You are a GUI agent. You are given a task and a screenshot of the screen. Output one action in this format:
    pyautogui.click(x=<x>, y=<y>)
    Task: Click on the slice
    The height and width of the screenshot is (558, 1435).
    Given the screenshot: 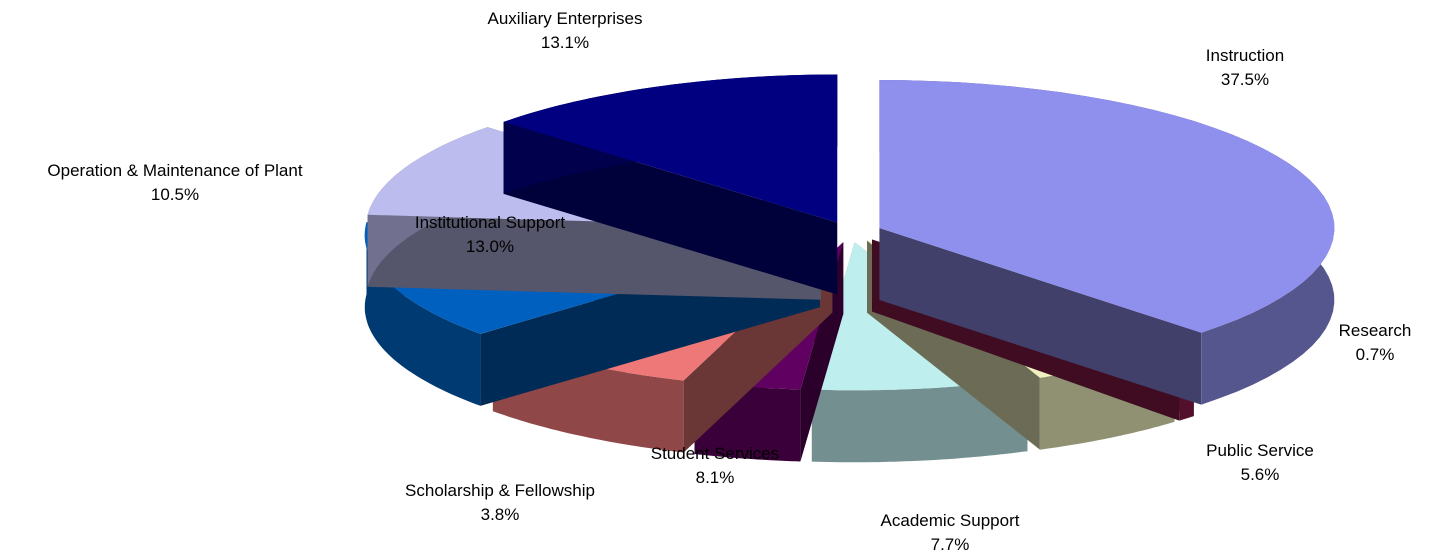 What is the action you would take?
    pyautogui.click(x=670, y=184)
    